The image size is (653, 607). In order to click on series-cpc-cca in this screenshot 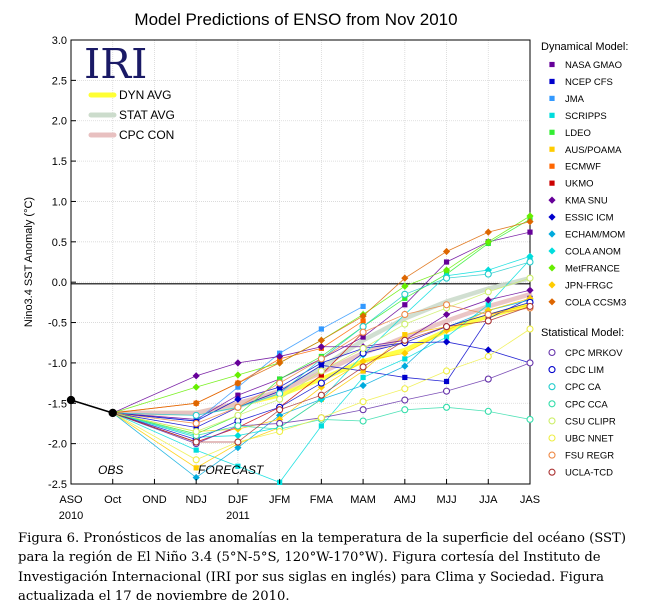, I will do `click(323, 421)`.